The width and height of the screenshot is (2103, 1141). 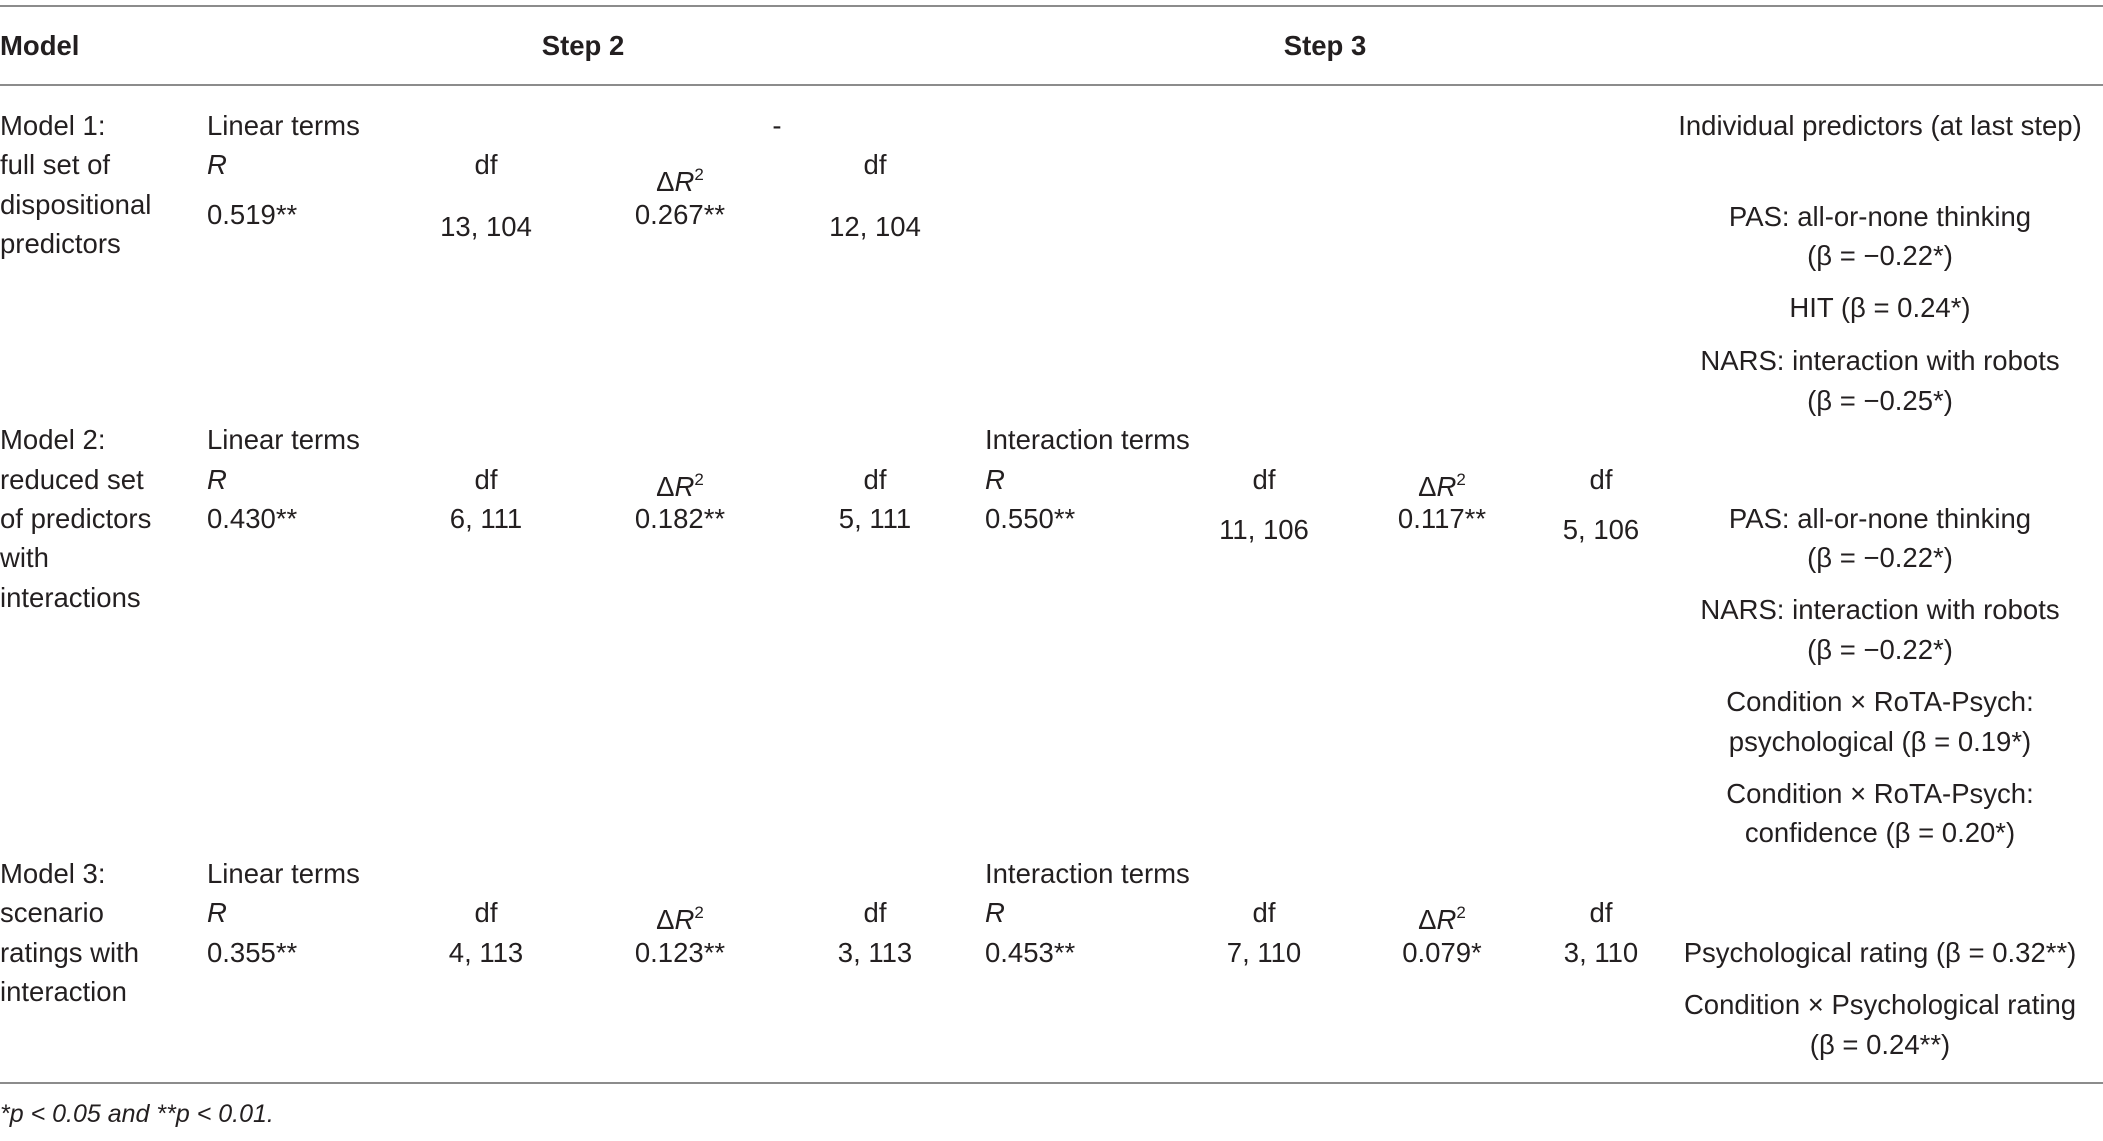 I want to click on step2-dr2-value: 0.182**, so click(x=680, y=518).